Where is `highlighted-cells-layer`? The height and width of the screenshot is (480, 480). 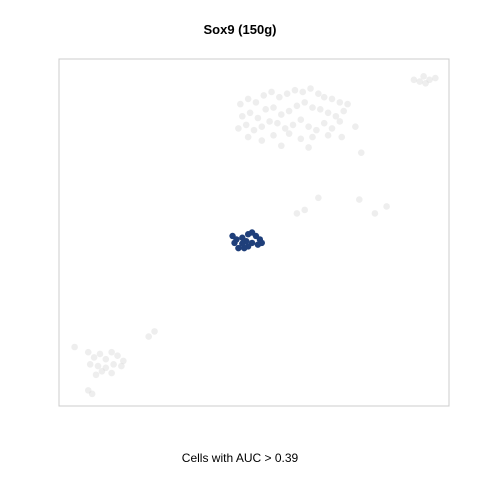 highlighted-cells-layer is located at coordinates (247, 240).